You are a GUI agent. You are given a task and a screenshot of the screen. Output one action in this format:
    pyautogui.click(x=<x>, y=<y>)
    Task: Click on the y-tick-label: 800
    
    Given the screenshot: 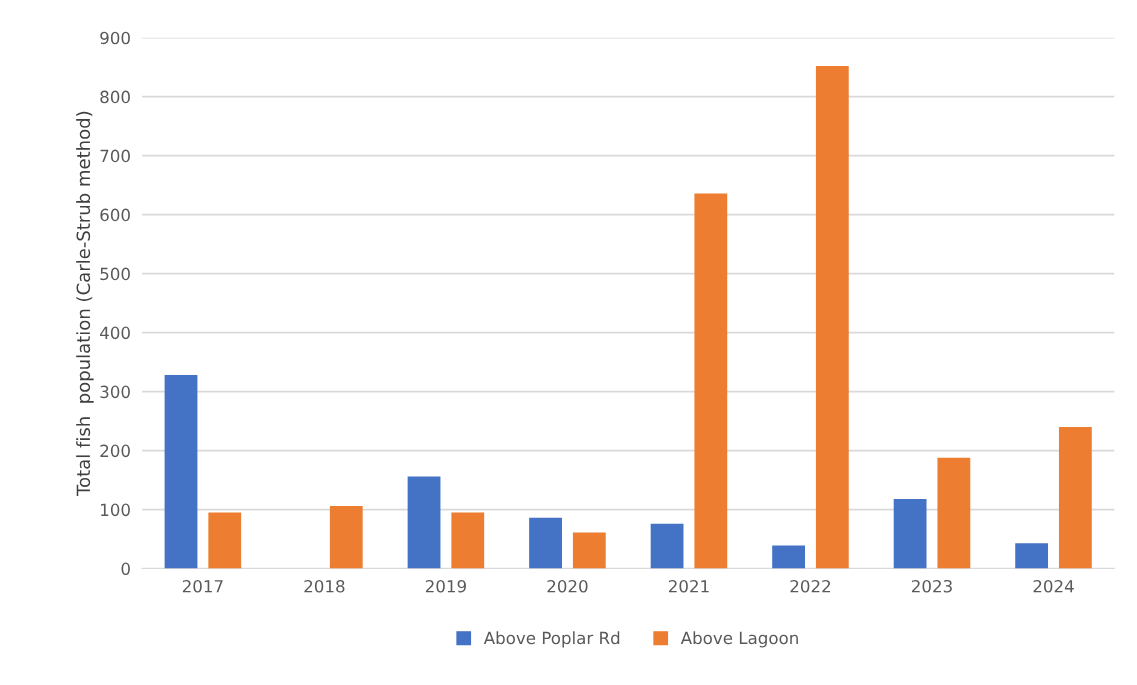 What is the action you would take?
    pyautogui.click(x=115, y=97)
    